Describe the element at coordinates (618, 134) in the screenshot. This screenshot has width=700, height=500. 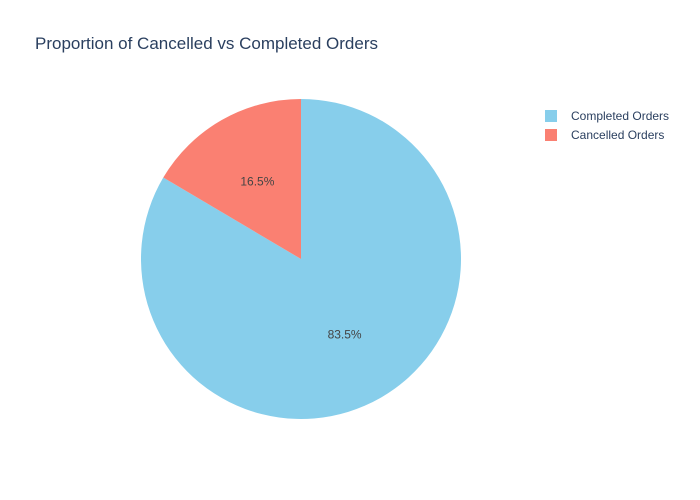
I see `legend-label-cancelled-orders: Cancelled Orders` at that location.